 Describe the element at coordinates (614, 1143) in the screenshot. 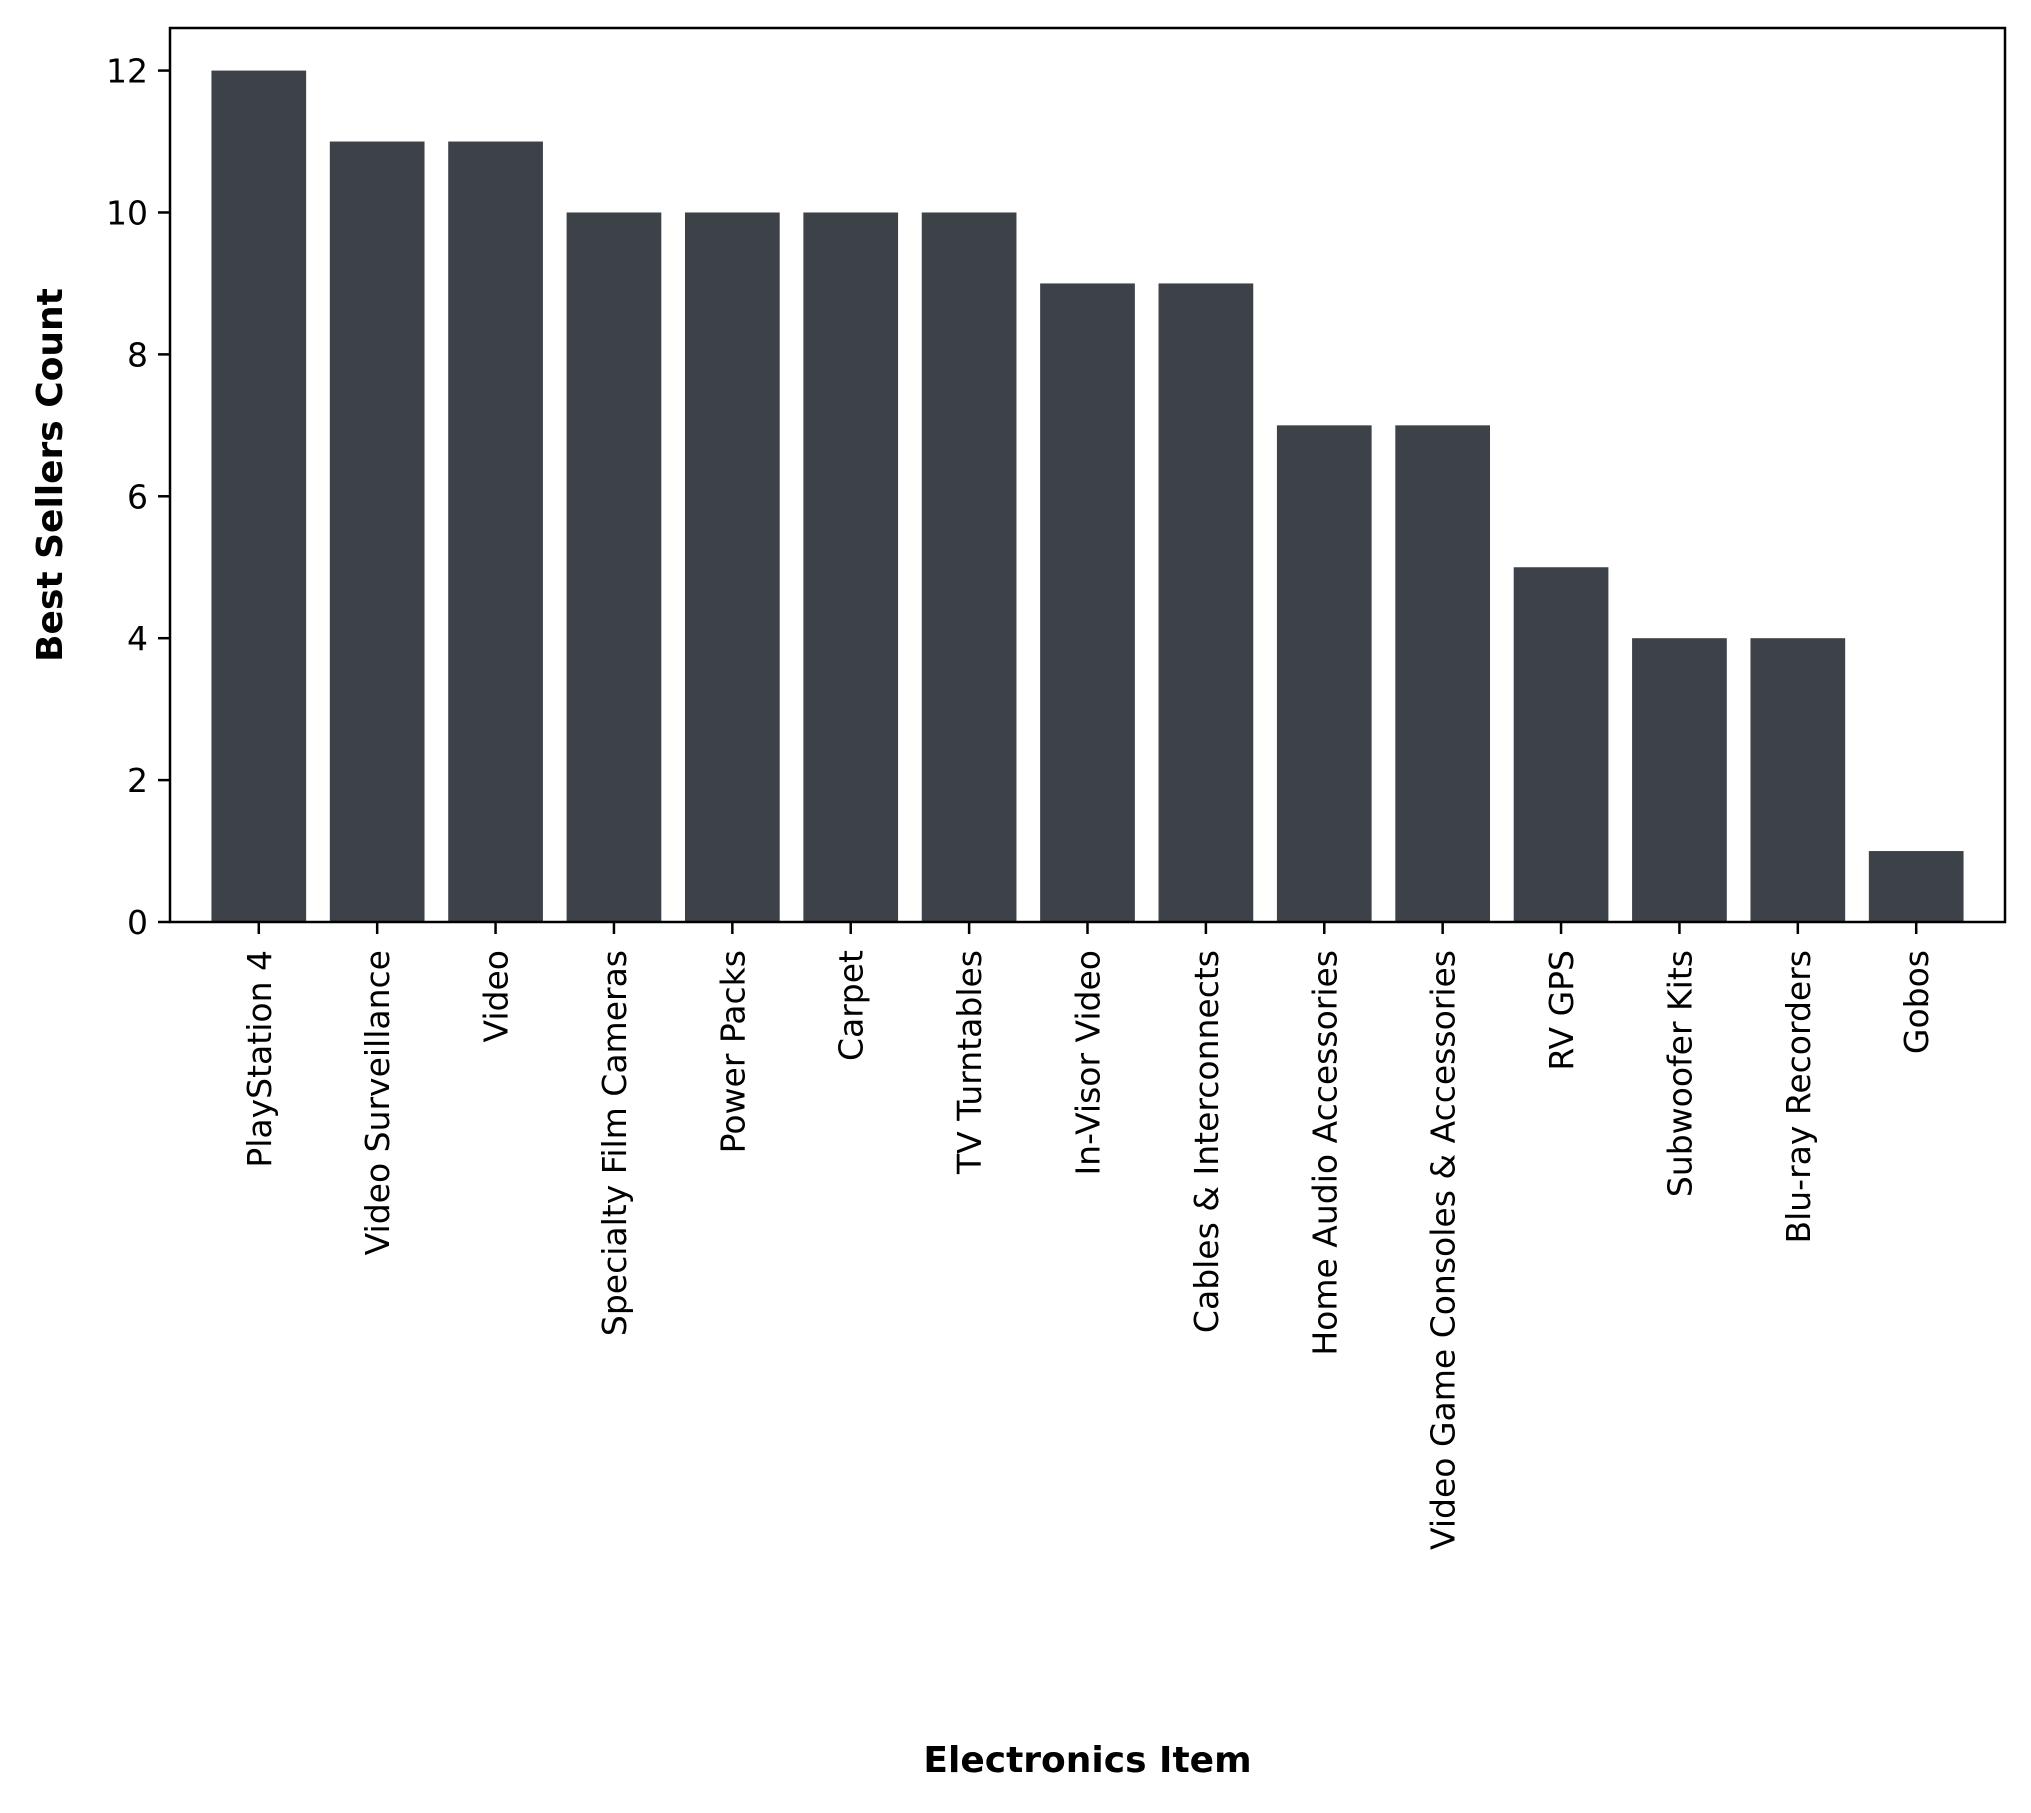

I see `x-tick-label-4: Specialty Film Cameras` at that location.